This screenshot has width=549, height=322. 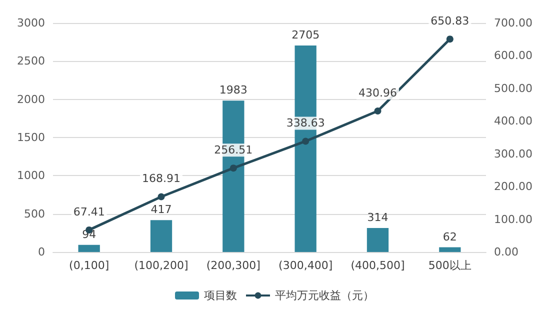 What do you see at coordinates (41, 252) in the screenshot?
I see `y-tick-label: 0` at bounding box center [41, 252].